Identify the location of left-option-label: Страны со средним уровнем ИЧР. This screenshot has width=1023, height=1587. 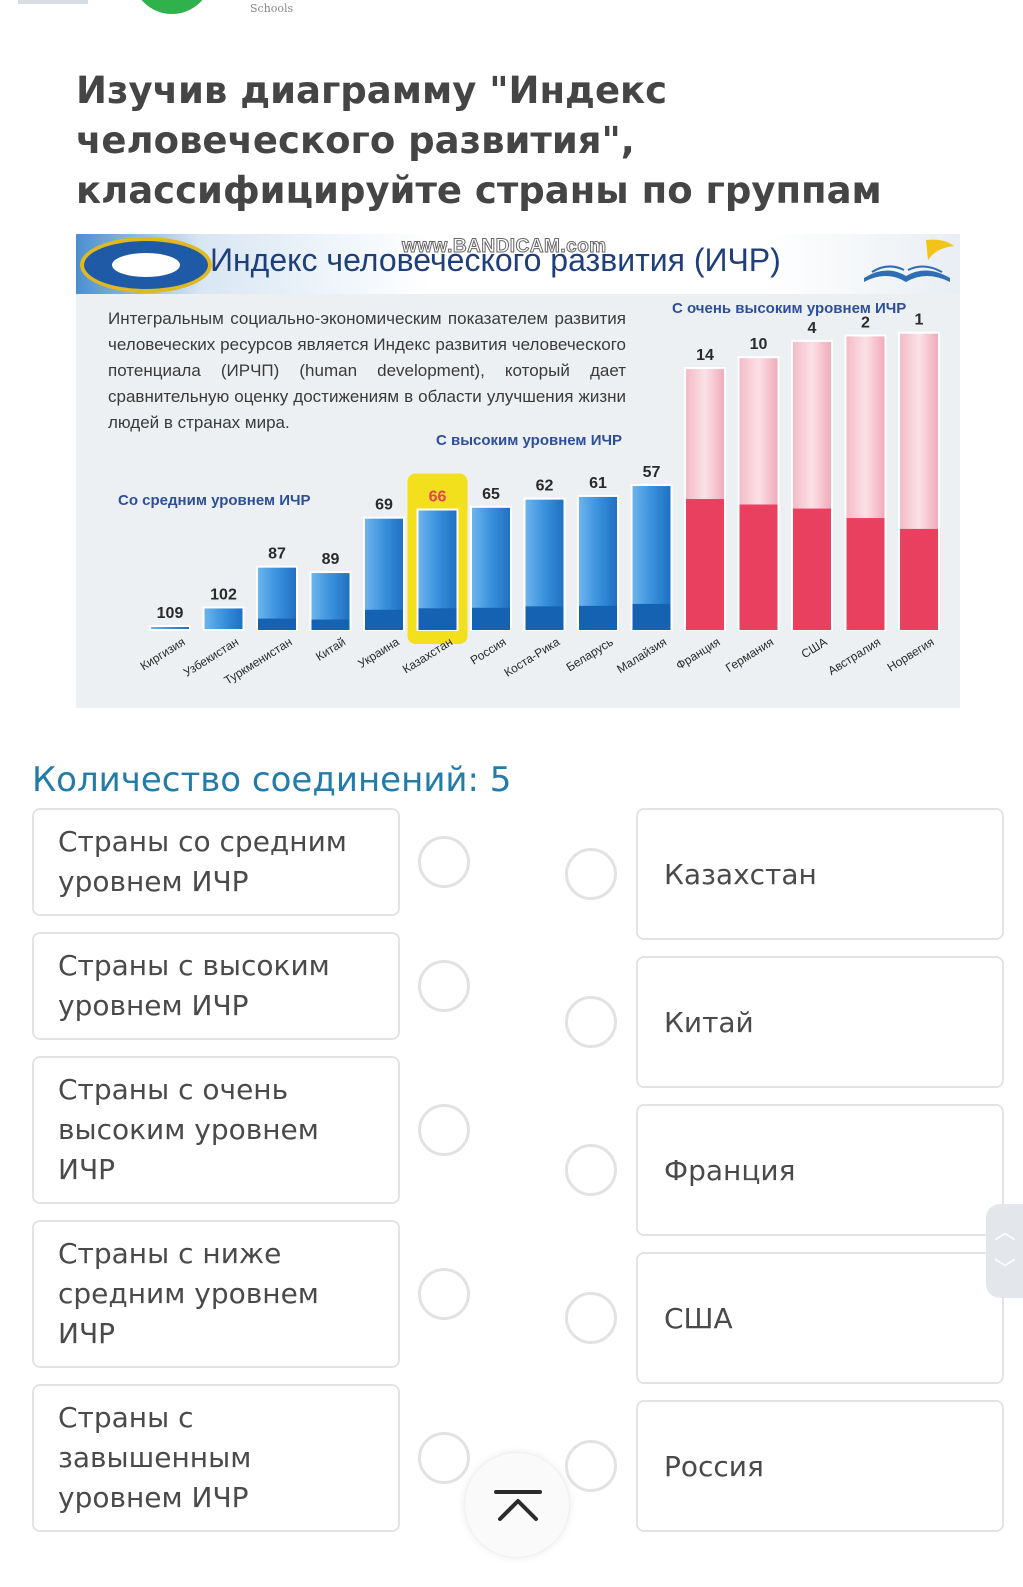
(202, 861).